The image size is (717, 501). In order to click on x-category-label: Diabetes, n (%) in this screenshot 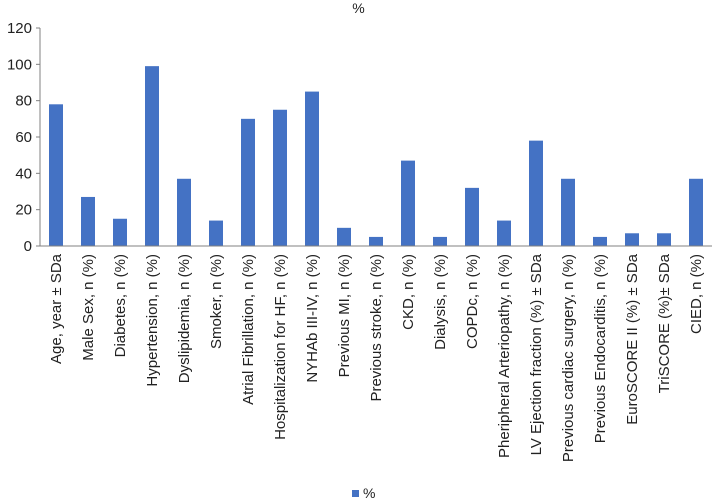, I will do `click(120, 305)`.